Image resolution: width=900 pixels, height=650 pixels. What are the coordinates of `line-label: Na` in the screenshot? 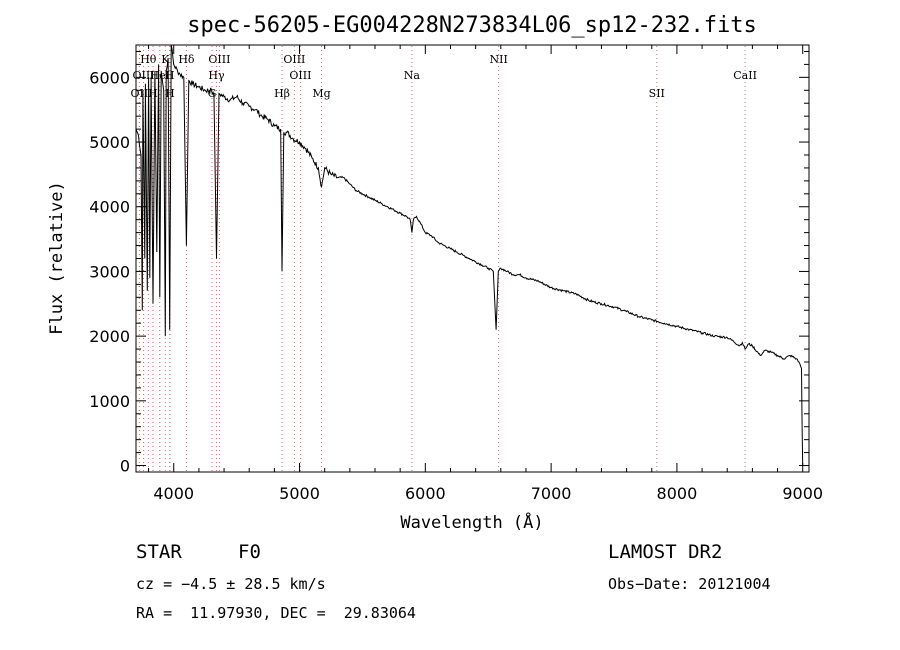 It's located at (412, 75).